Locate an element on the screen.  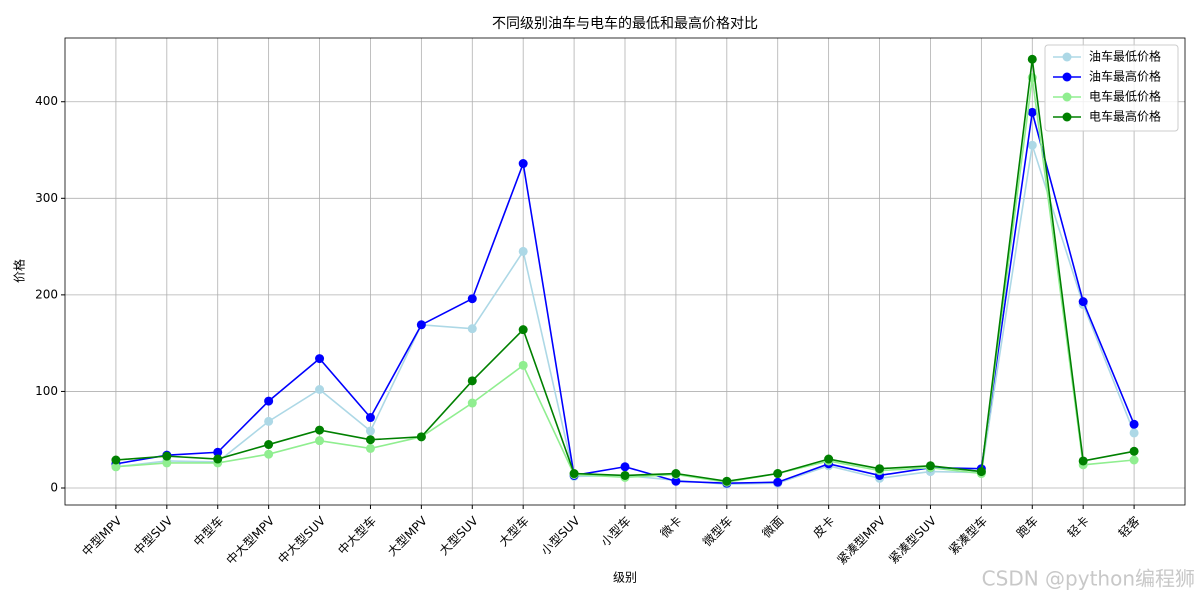
x-tick-label: 小型SUV is located at coordinates (560, 535).